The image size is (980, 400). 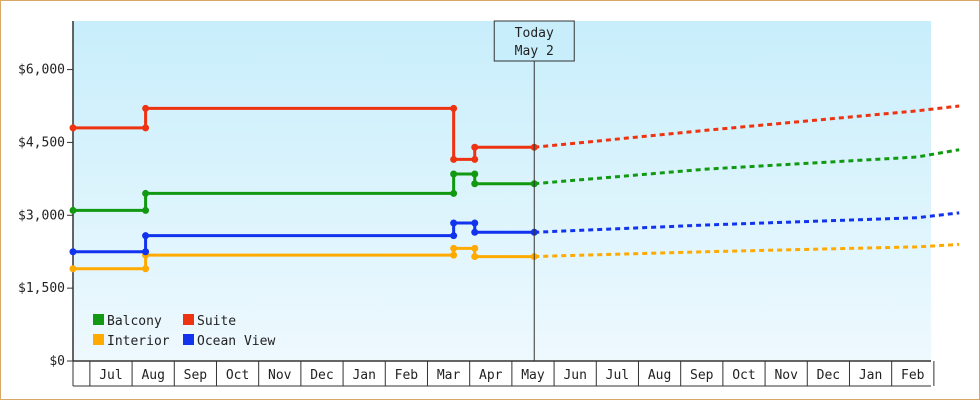 I want to click on y-tick-label: $4,500, so click(x=41, y=142).